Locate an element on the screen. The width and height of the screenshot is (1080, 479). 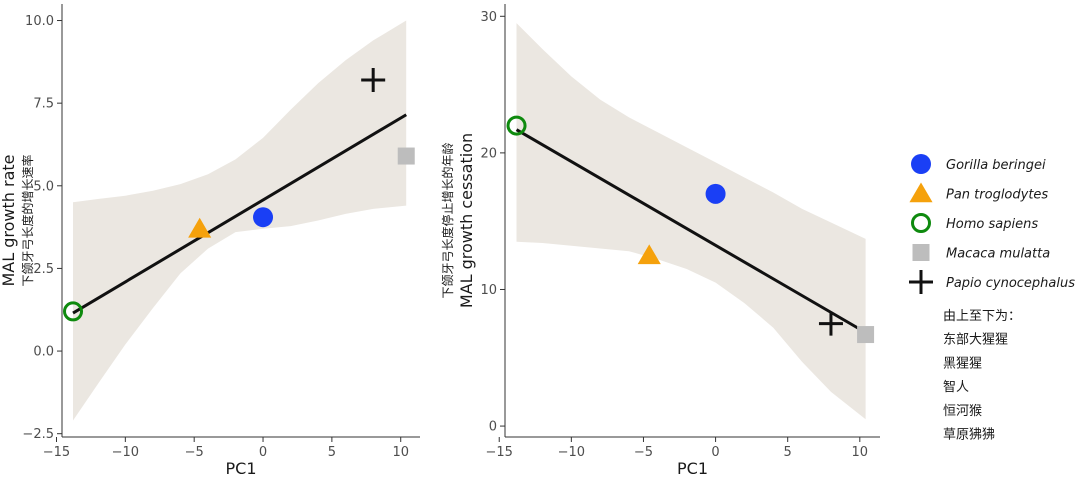
y-tick-label: 10.0 is located at coordinates (39, 21).